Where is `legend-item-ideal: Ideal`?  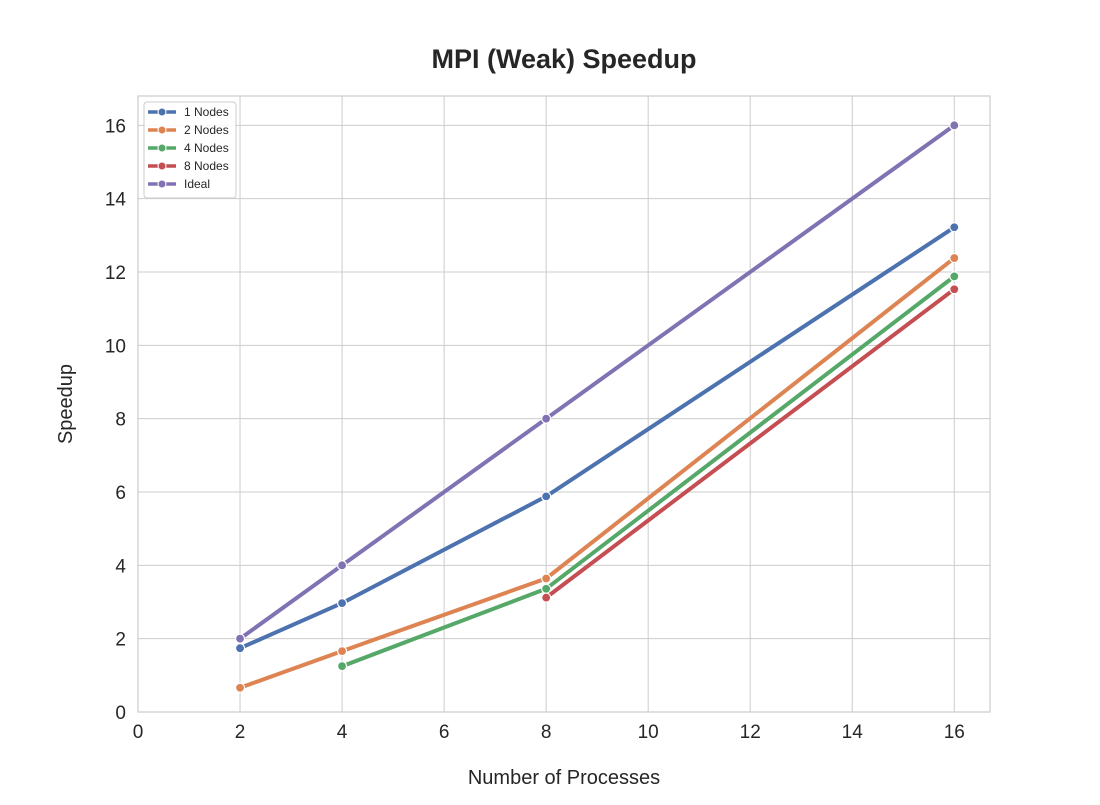
legend-item-ideal: Ideal is located at coordinates (179, 184).